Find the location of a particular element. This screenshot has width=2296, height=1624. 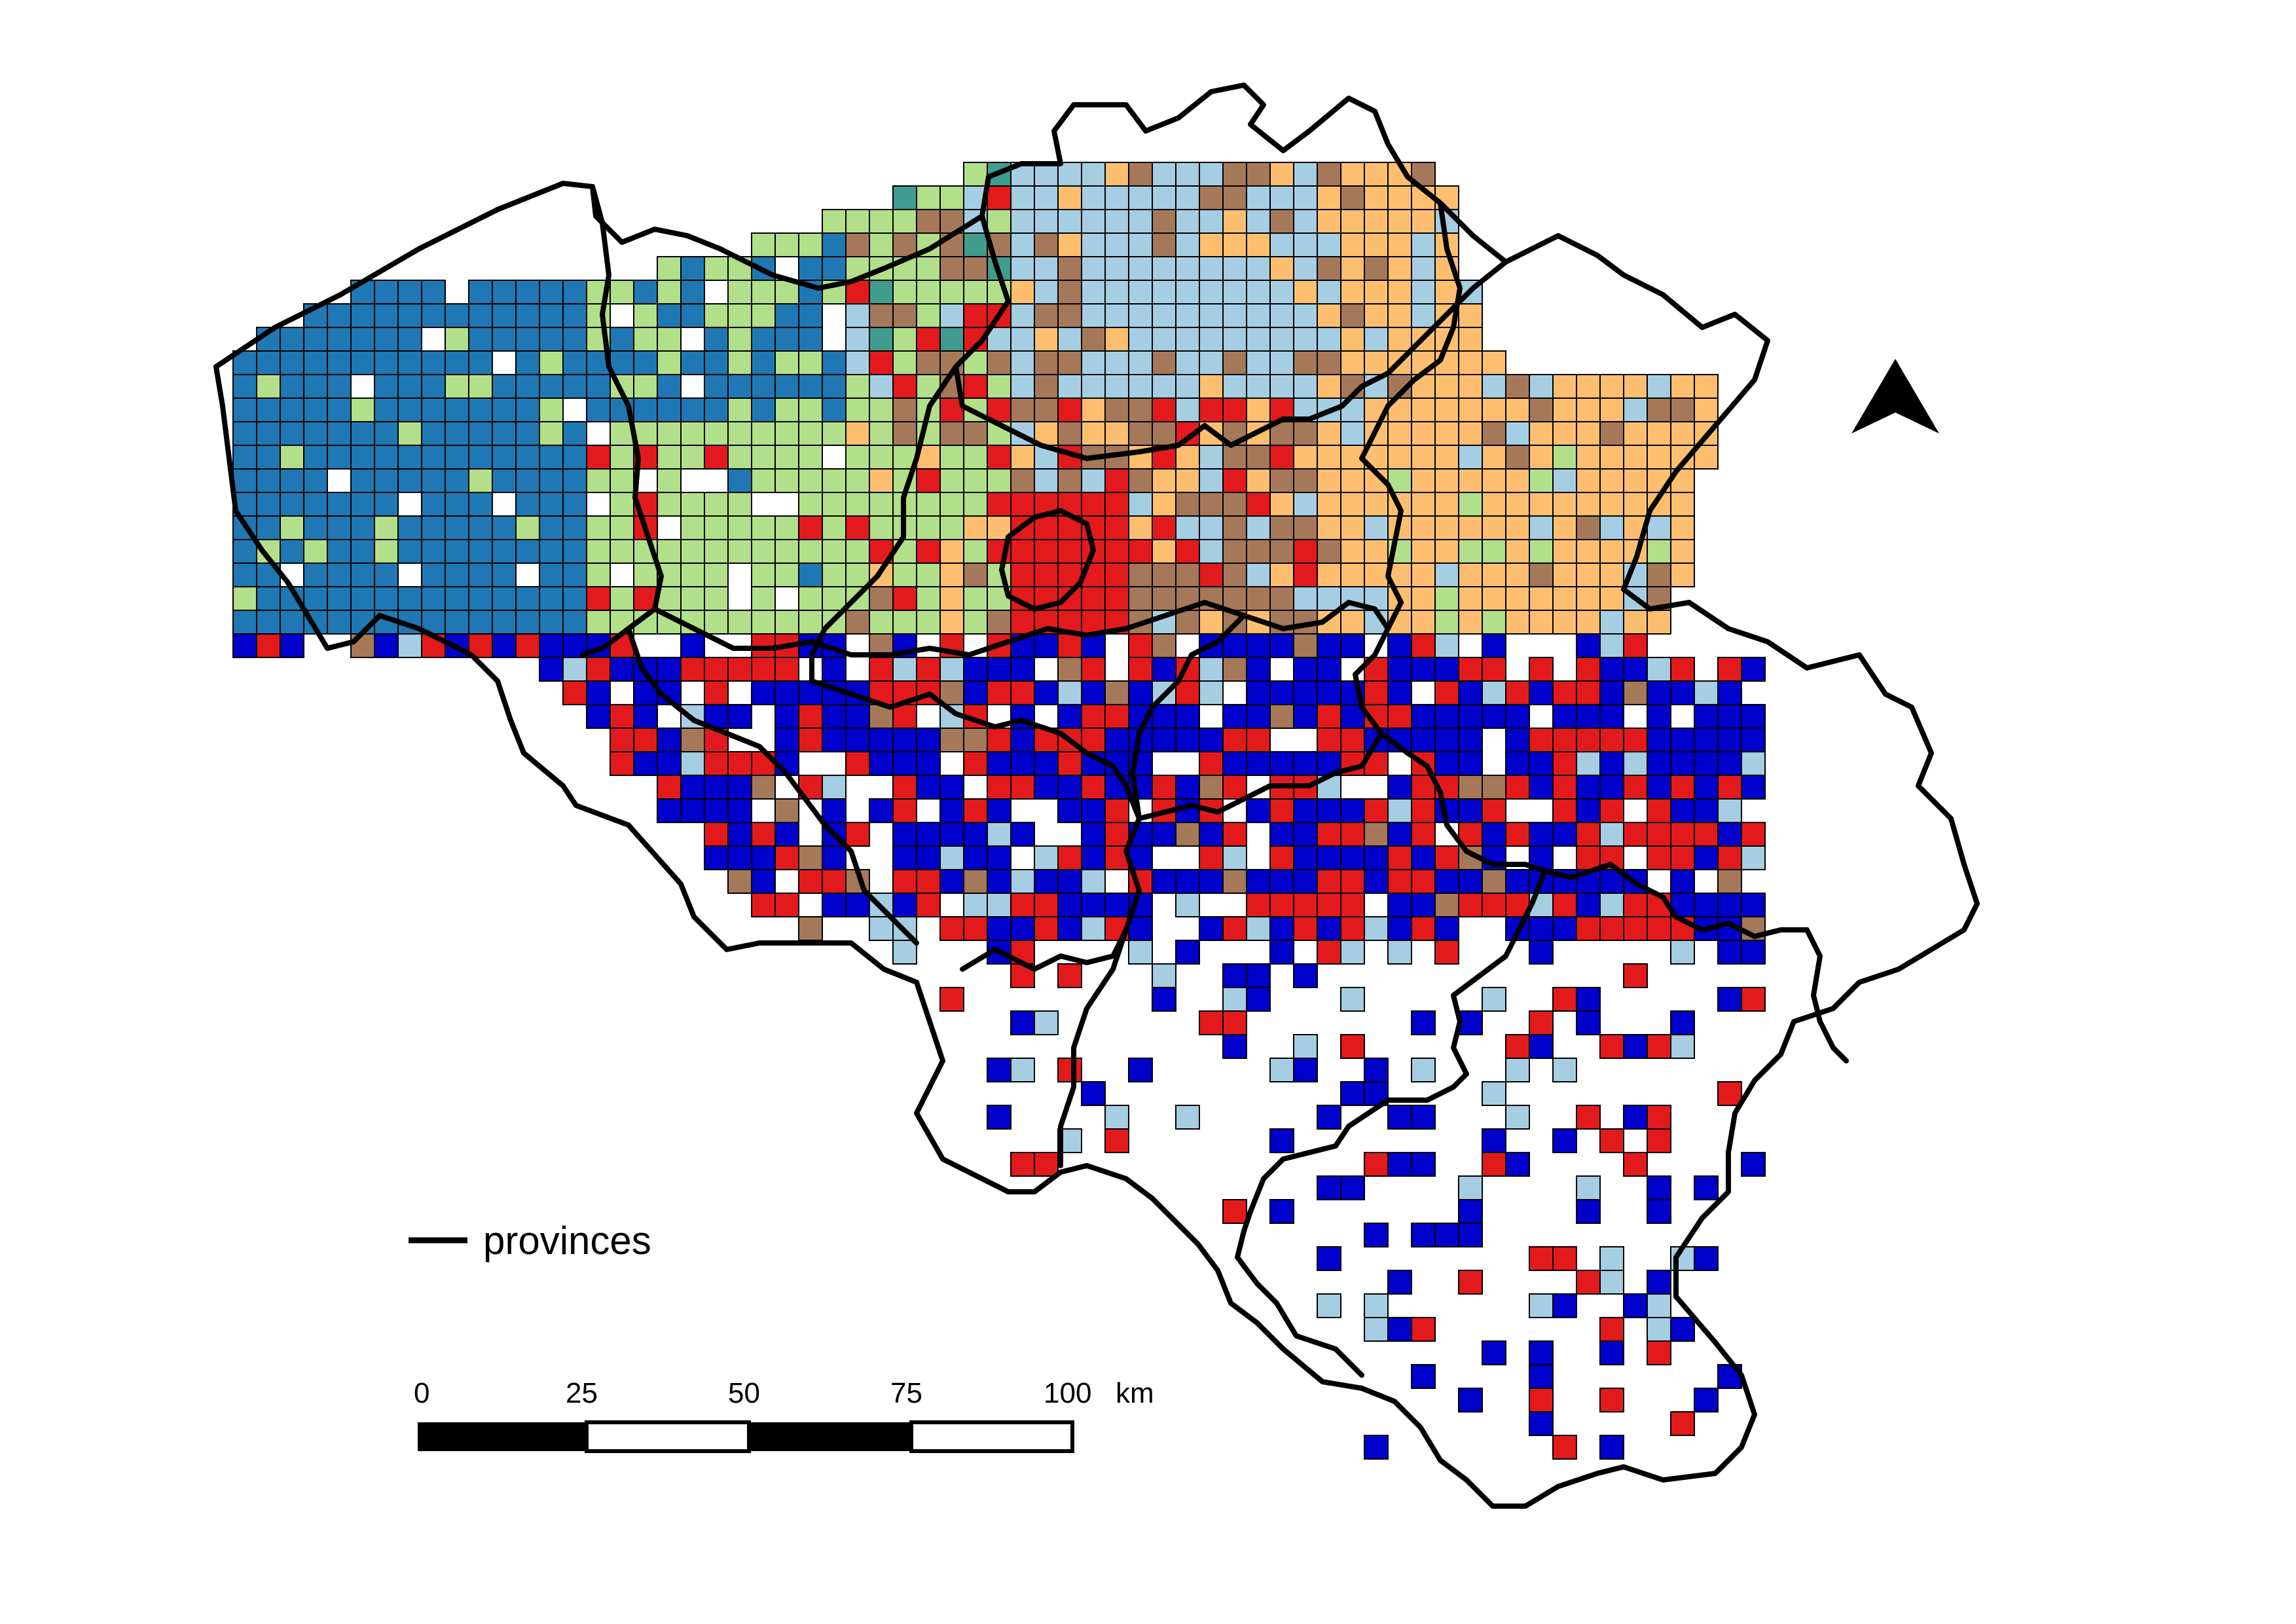

boundary-namur-south is located at coordinates (1093, 1047).